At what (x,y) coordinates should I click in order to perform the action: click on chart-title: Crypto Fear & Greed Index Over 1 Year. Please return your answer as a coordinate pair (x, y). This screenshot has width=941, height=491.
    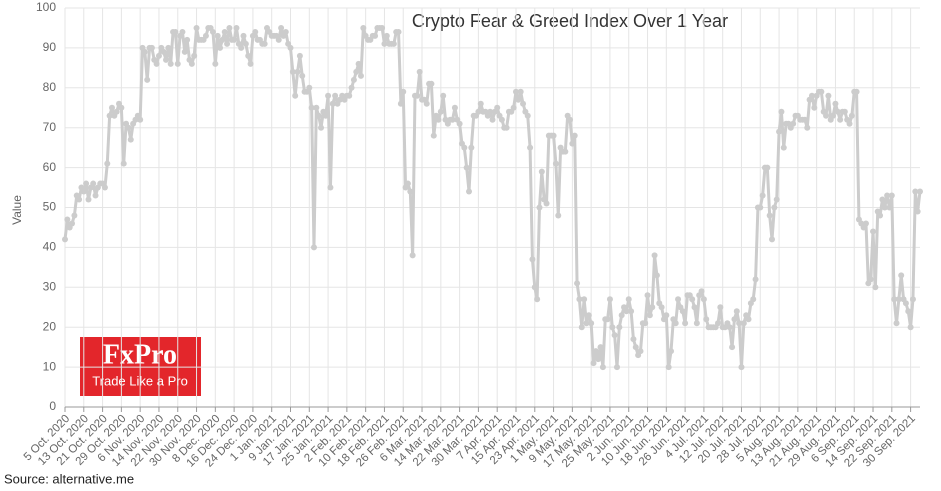
    Looking at the image, I should click on (570, 21).